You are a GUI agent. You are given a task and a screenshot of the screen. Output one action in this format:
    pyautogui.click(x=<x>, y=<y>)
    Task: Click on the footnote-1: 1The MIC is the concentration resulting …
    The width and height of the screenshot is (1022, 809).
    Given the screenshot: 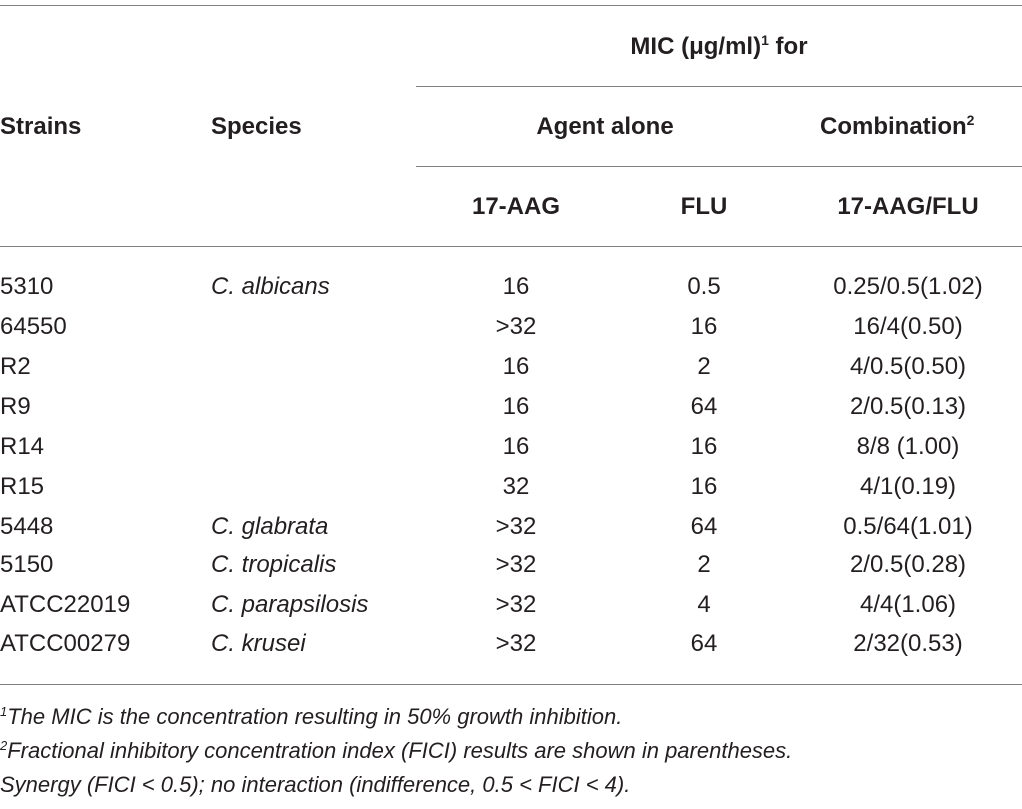 What is the action you would take?
    pyautogui.click(x=311, y=717)
    